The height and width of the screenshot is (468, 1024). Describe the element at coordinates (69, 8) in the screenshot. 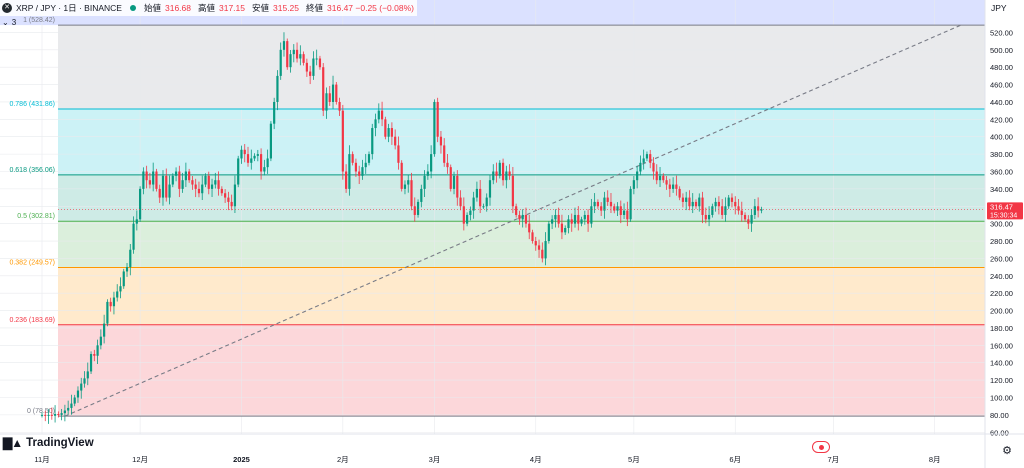

I see `symbol-title: XRP / JPY · 1日 · BINANCE` at that location.